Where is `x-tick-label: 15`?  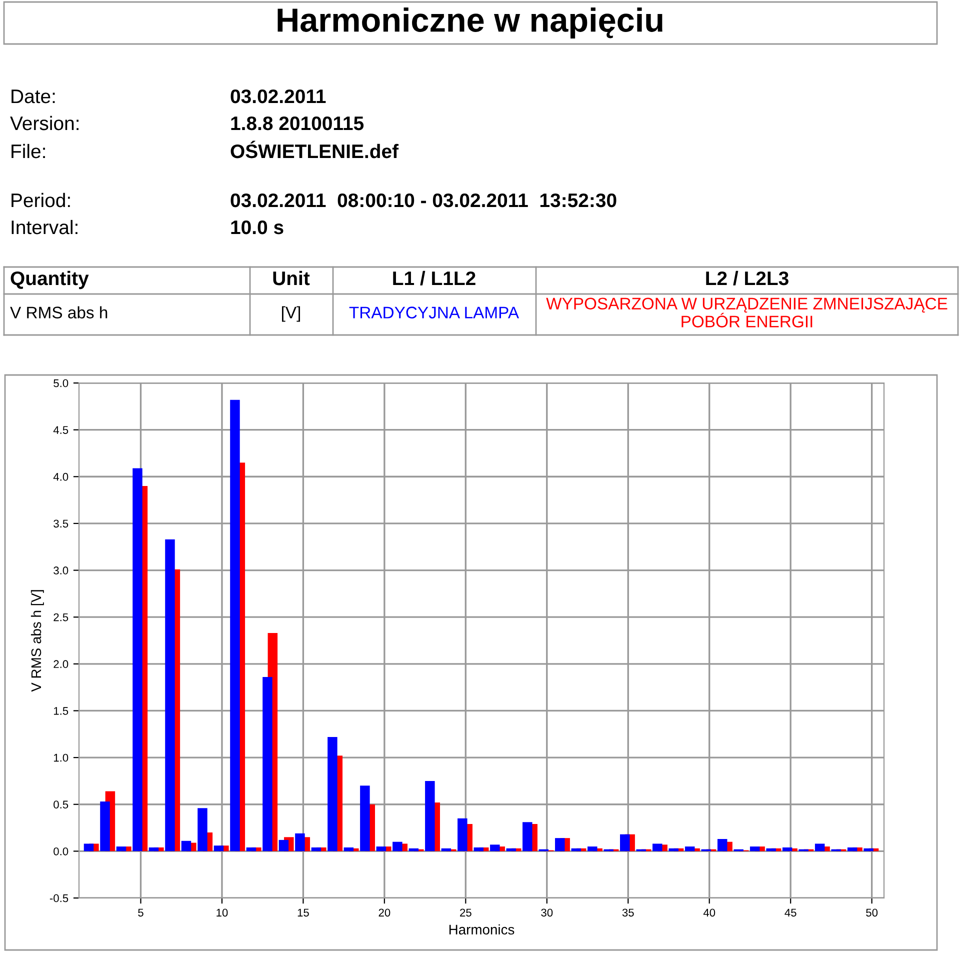 x-tick-label: 15 is located at coordinates (303, 912).